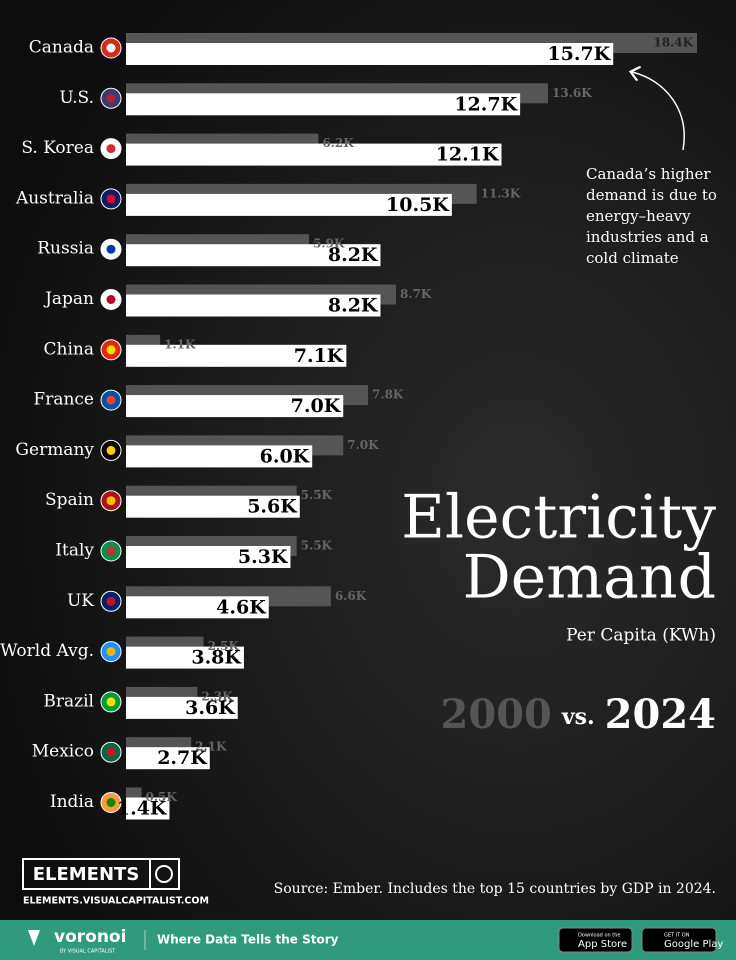 The image size is (736, 960). Describe the element at coordinates (76, 98) in the screenshot. I see `category-label: U.S.` at that location.